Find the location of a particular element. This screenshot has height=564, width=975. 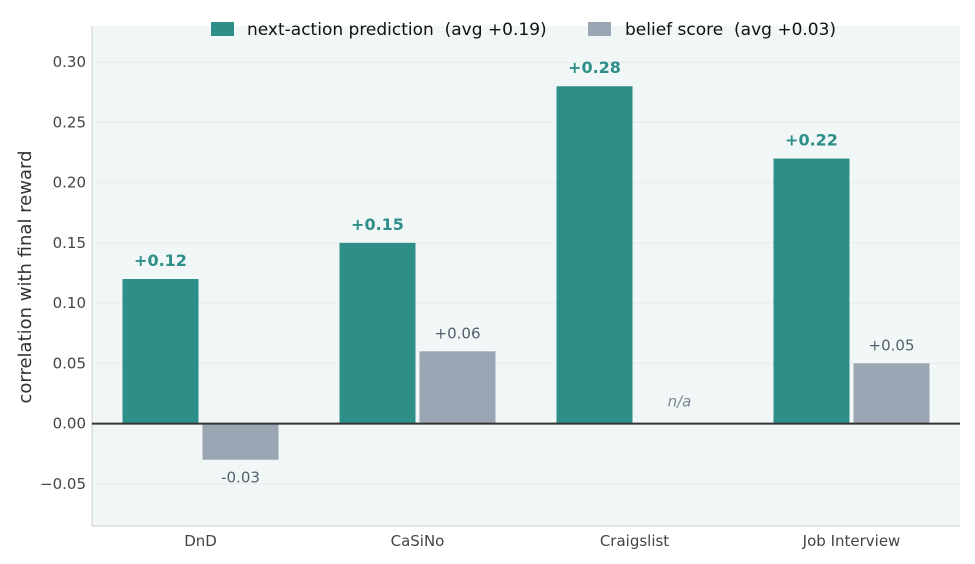

y-tick-labels: −0.05 0.00 0.05 0.10 0.15 0.20 0.25 0.30 is located at coordinates (63, 273).